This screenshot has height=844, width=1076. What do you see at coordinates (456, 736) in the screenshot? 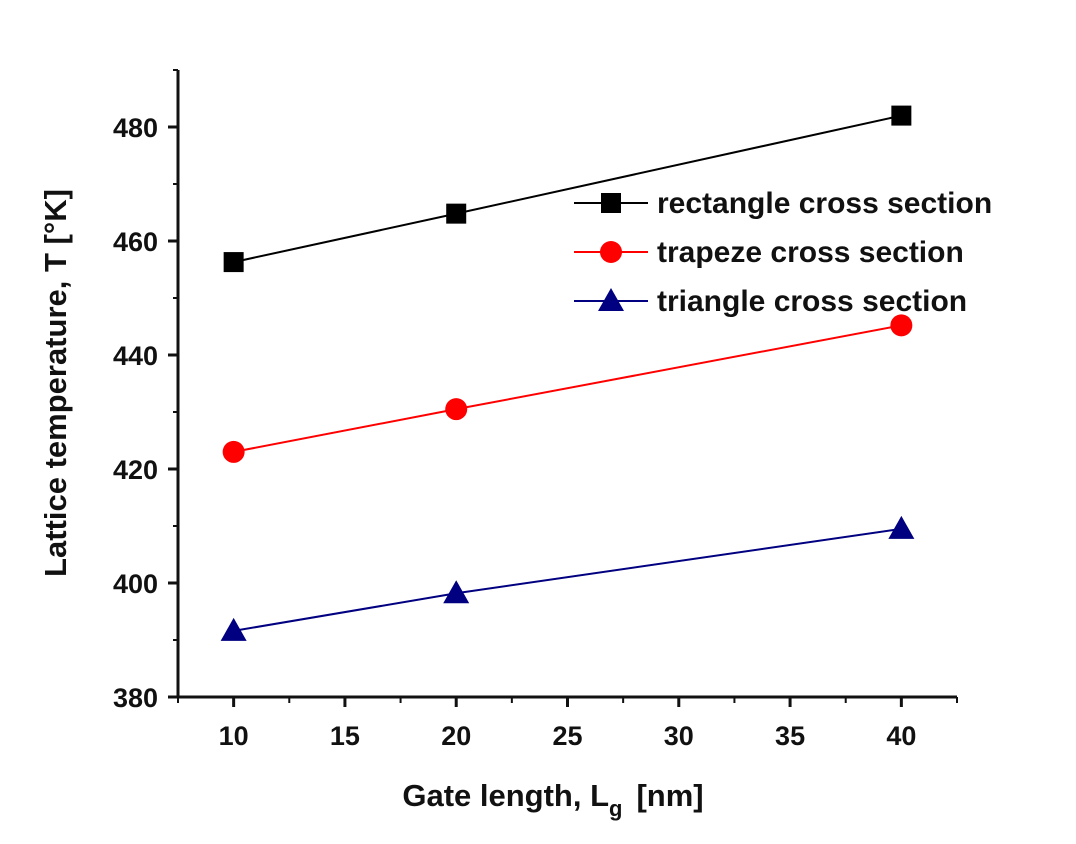
I see `x-tick-label: 20` at bounding box center [456, 736].